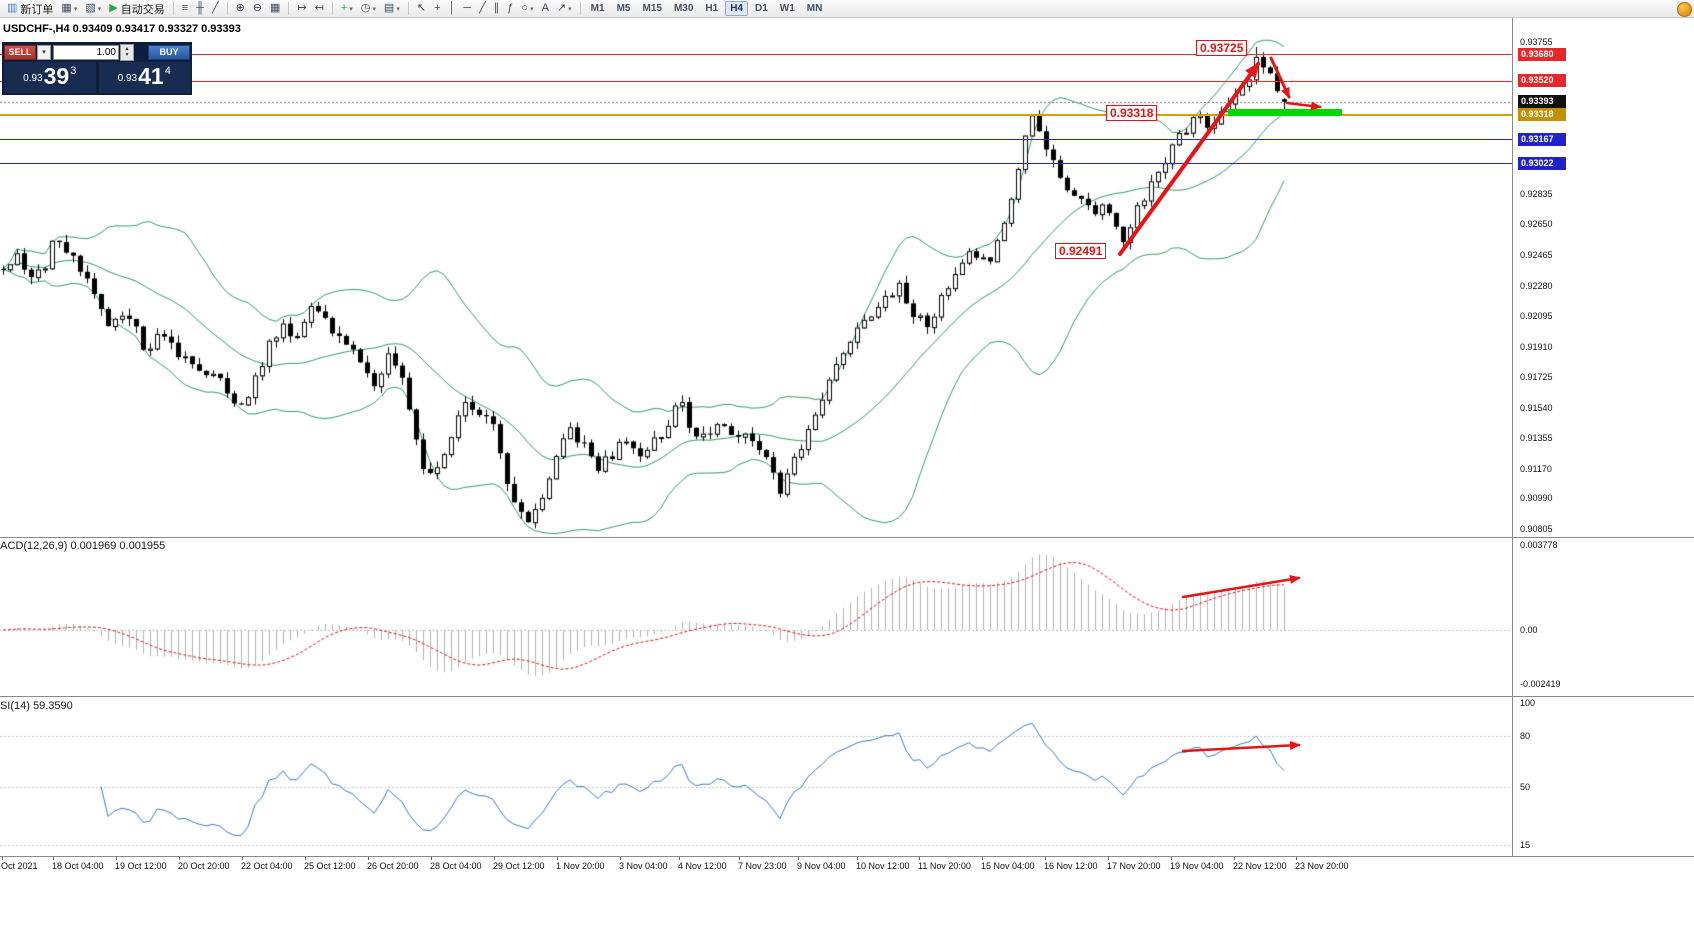 This screenshot has width=1694, height=942. I want to click on price-annotation: 0.93725, so click(1222, 48).